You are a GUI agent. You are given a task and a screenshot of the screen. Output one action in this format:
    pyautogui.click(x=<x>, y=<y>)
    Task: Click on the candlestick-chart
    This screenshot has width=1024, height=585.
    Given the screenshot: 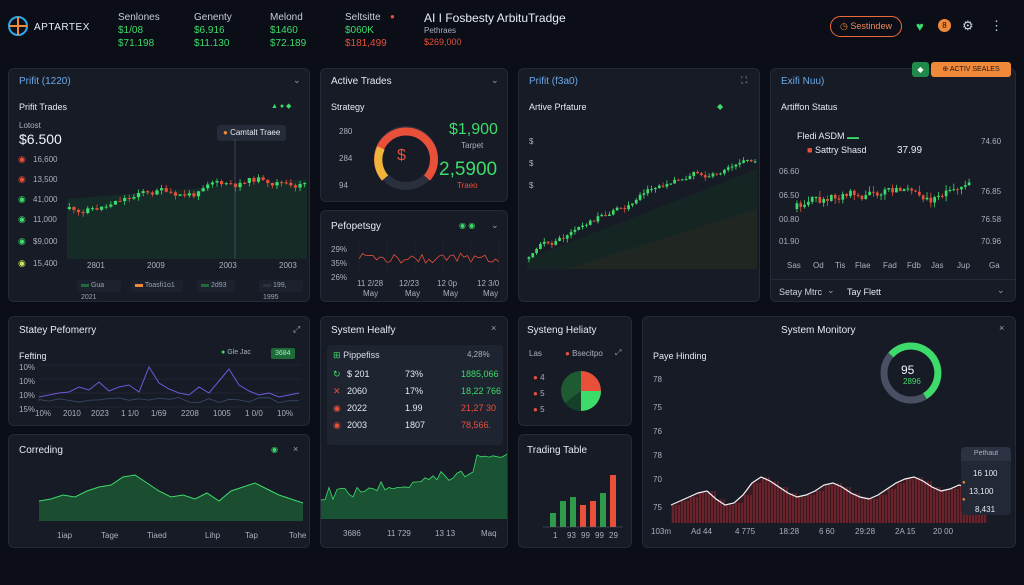 What is the action you would take?
    pyautogui.click(x=187, y=199)
    